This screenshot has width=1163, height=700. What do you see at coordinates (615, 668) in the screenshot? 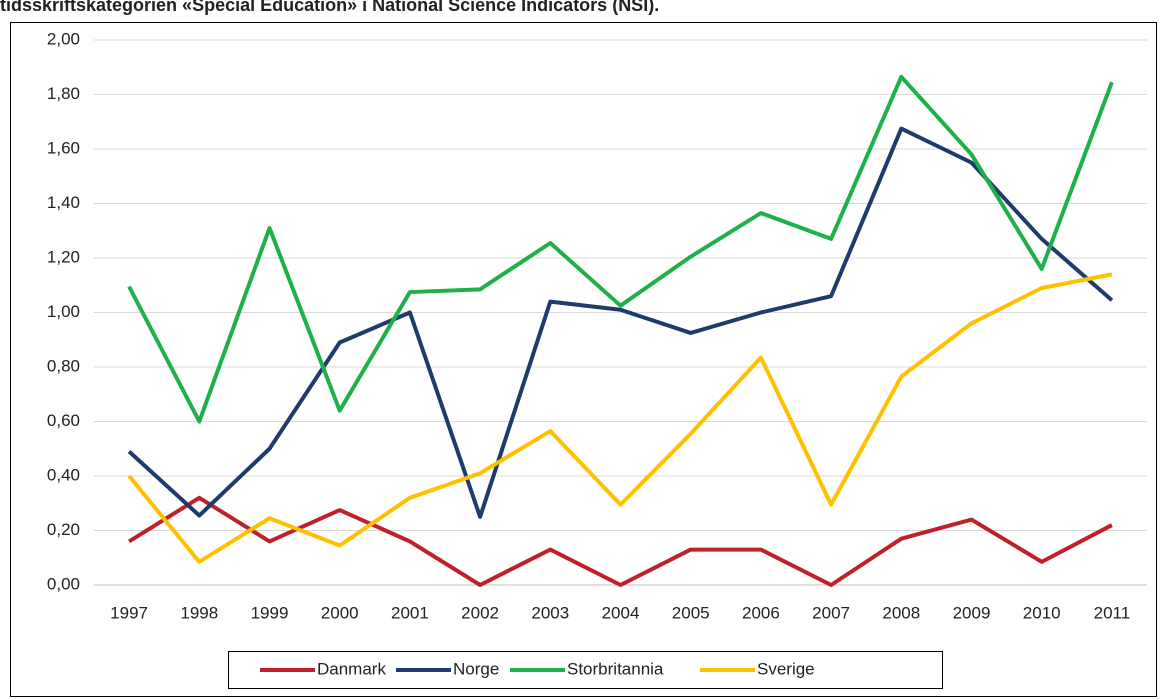
I see `legend-label: Storbritannia` at bounding box center [615, 668].